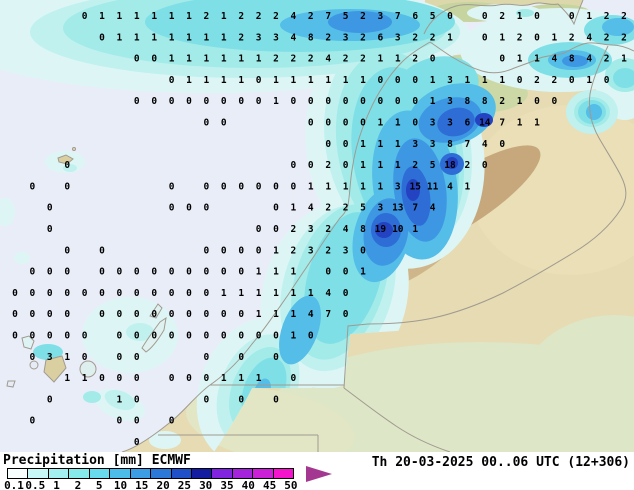  I want to click on island-fuerteventura, so click(154, 334).